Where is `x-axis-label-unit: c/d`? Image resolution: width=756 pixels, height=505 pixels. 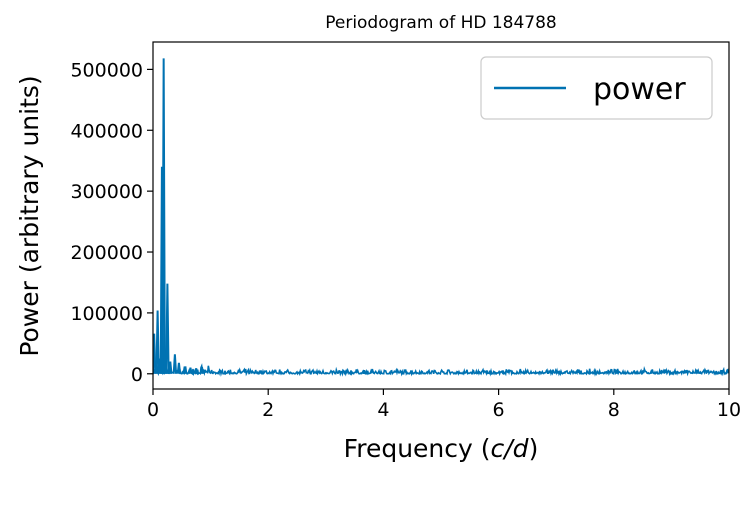
x-axis-label-unit: c/d is located at coordinates (510, 448).